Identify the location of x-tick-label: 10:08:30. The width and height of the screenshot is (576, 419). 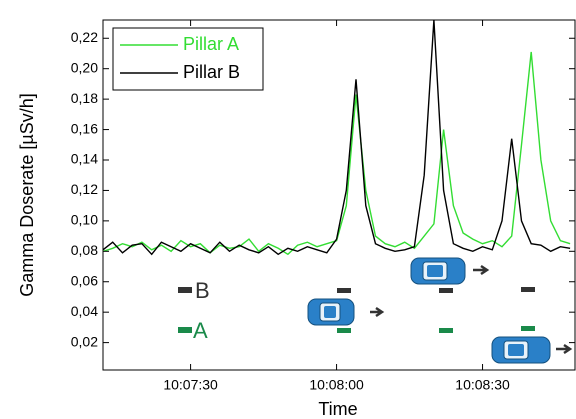
(482, 385).